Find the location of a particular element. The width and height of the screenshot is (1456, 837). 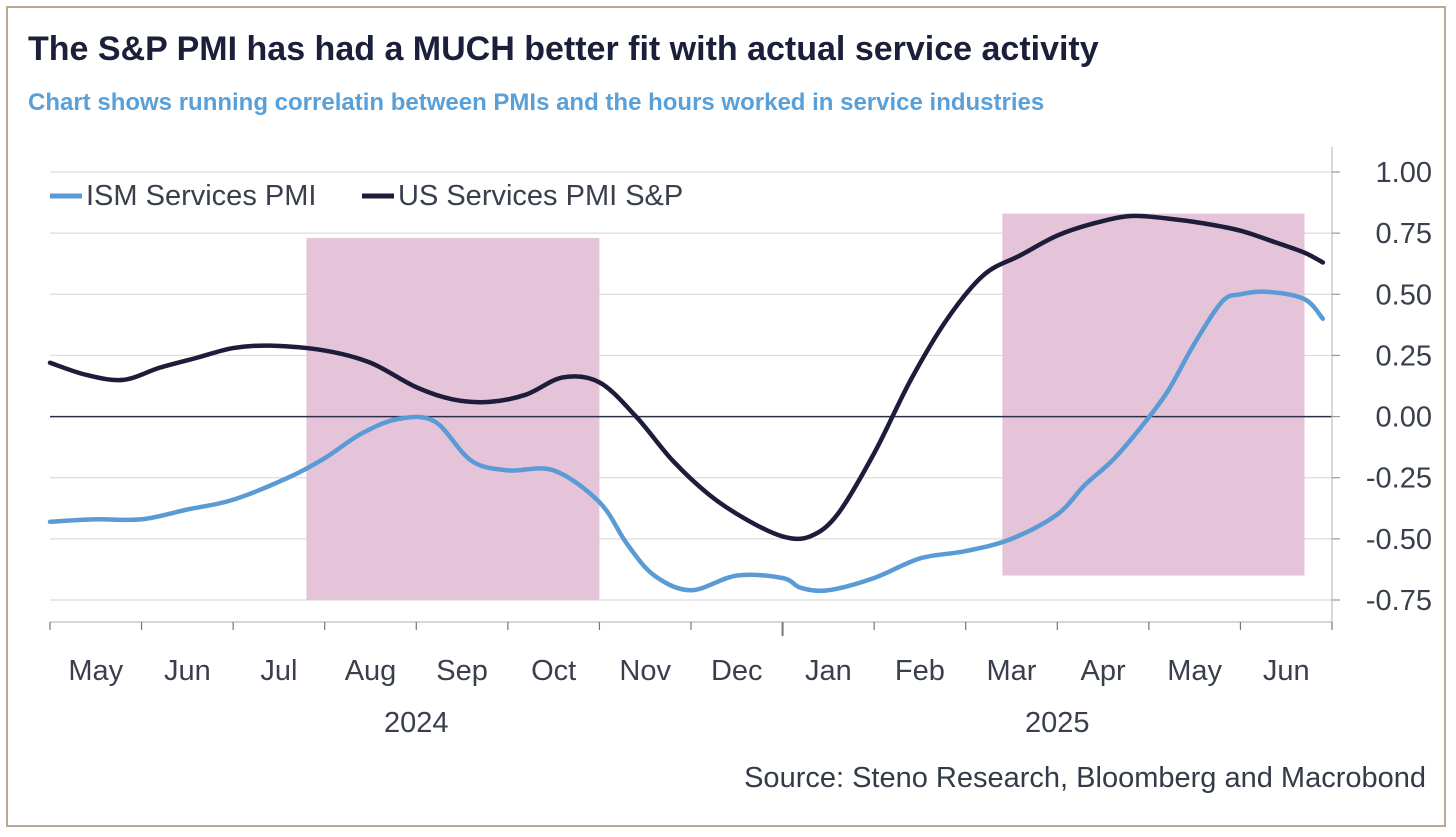

x-year-label: 2024 is located at coordinates (416, 723).